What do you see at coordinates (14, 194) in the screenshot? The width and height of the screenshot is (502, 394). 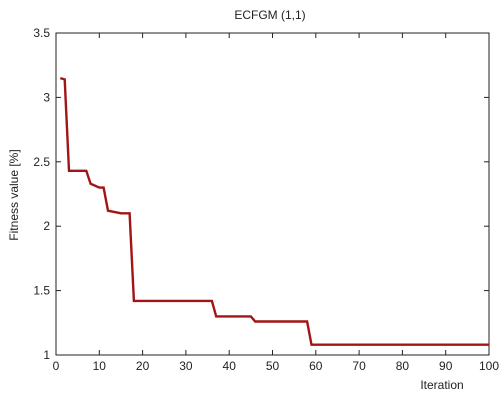 I see `y-axis-label: Fitness value [%]` at bounding box center [14, 194].